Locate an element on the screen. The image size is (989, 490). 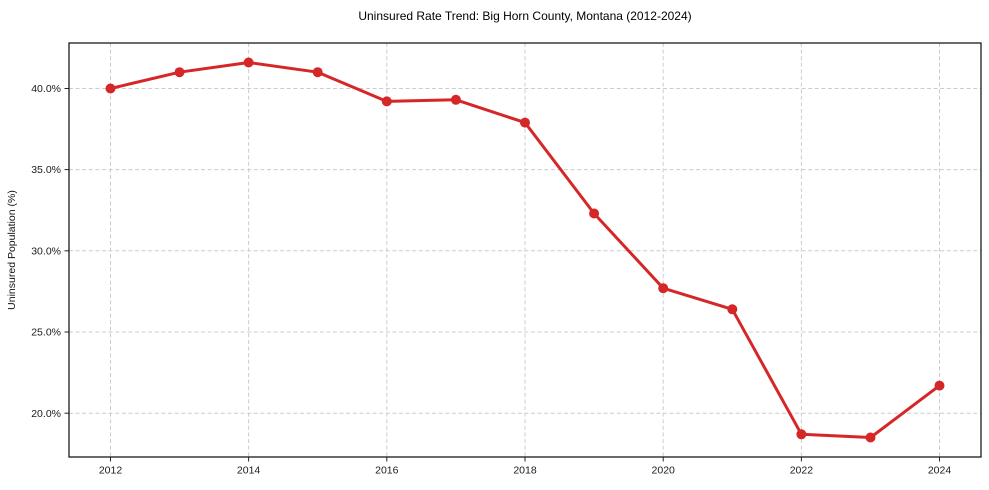
x-tick-label: 2020 is located at coordinates (664, 471).